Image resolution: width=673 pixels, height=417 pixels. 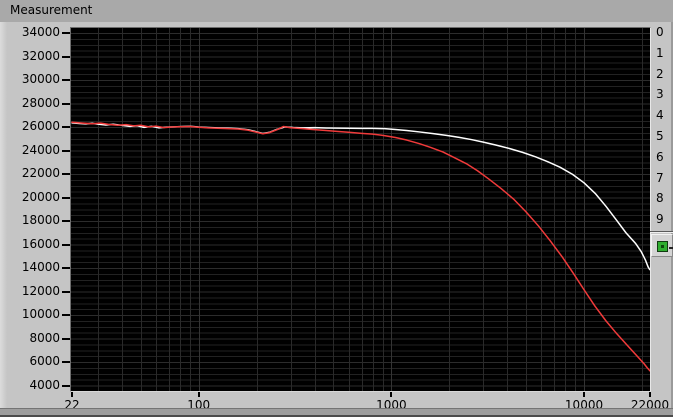 What do you see at coordinates (40, 126) in the screenshot?
I see `y-axis-label: 26000` at bounding box center [40, 126].